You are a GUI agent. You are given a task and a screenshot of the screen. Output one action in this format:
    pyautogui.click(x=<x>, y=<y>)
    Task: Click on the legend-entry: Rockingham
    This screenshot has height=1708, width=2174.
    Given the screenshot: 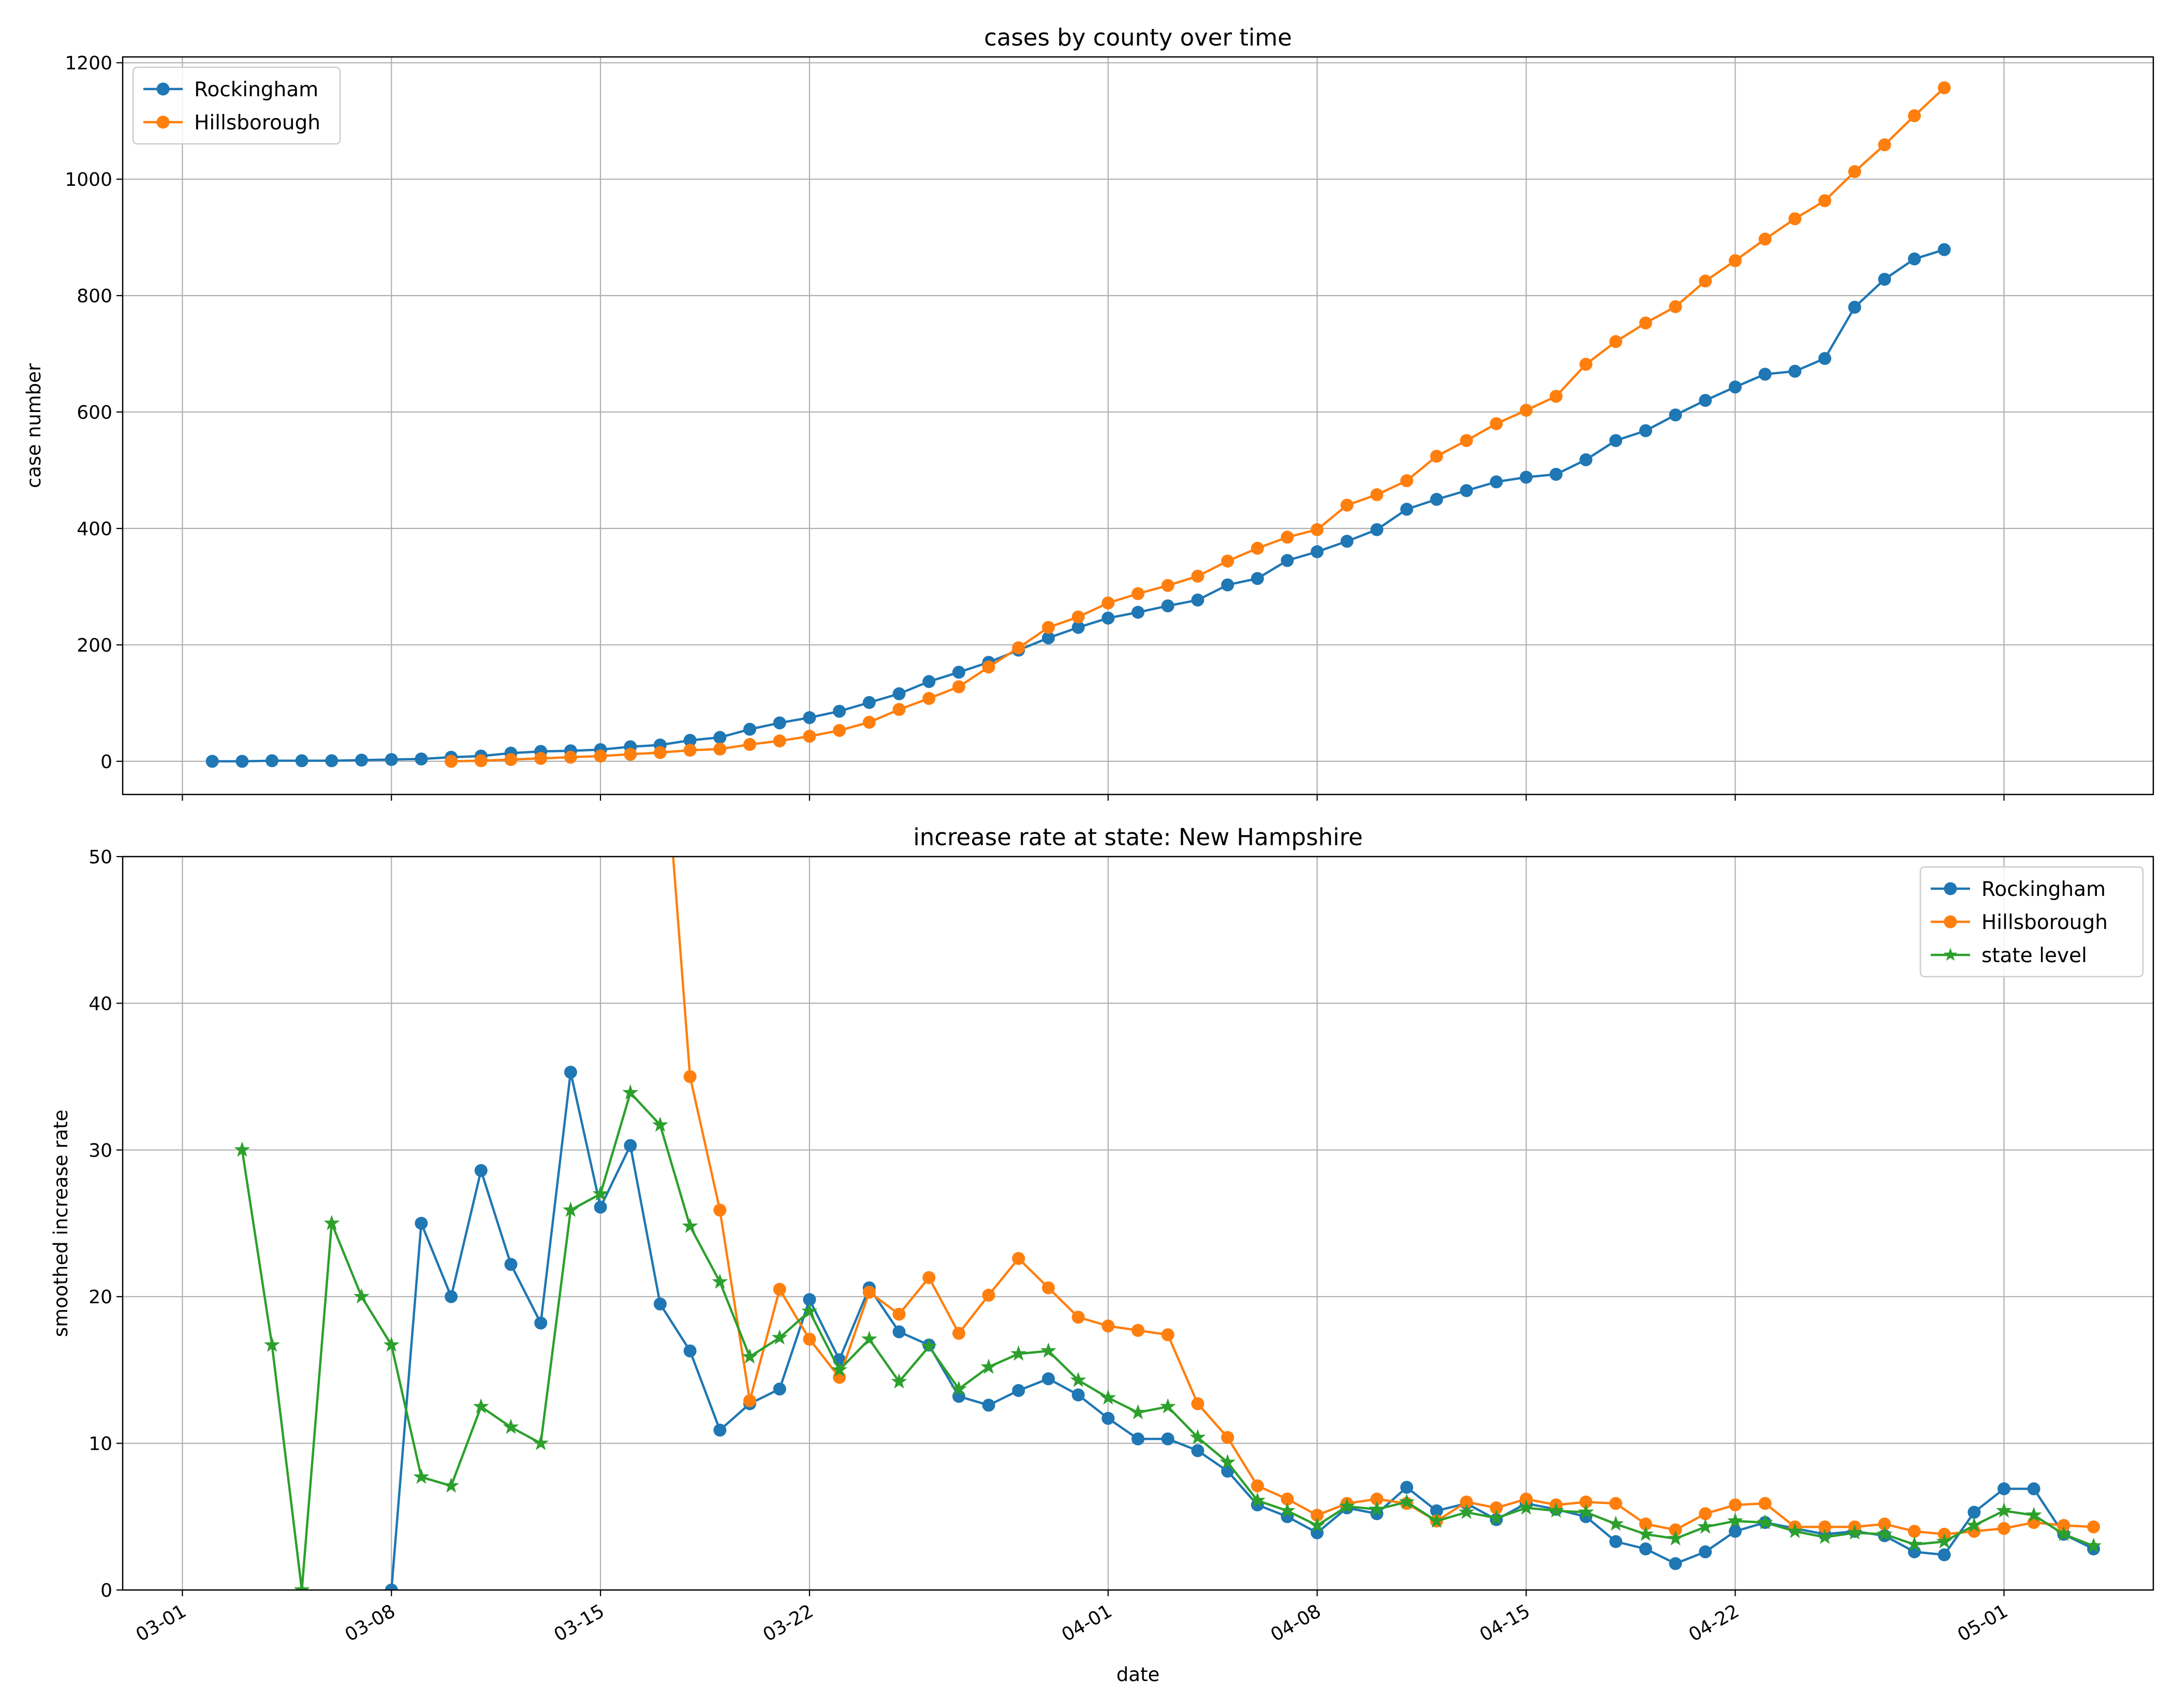 What is the action you would take?
    pyautogui.click(x=230, y=89)
    